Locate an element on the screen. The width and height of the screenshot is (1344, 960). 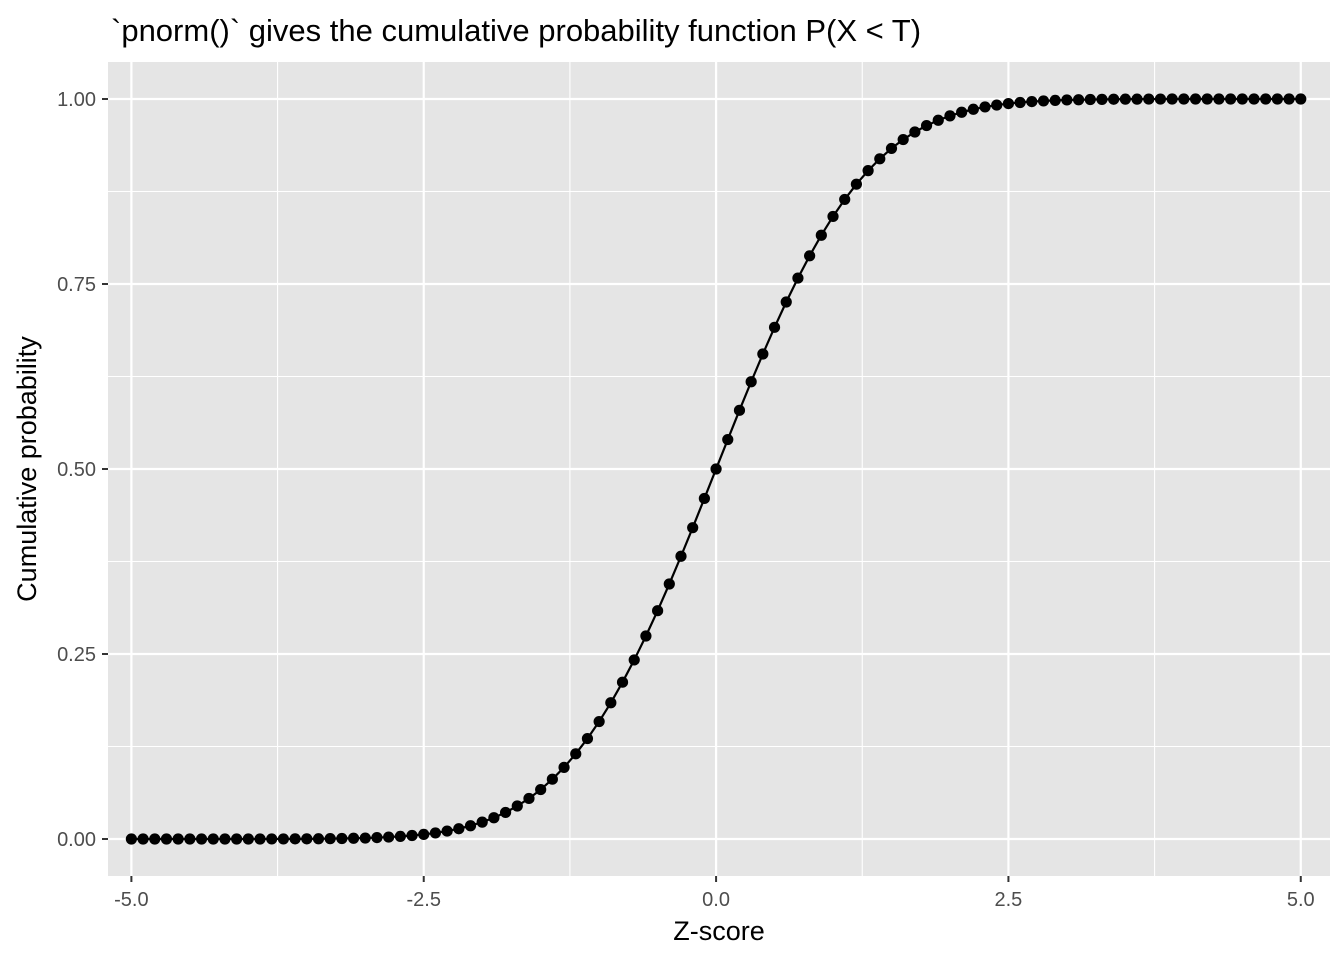
x-tick-label: -2.5 is located at coordinates (423, 900).